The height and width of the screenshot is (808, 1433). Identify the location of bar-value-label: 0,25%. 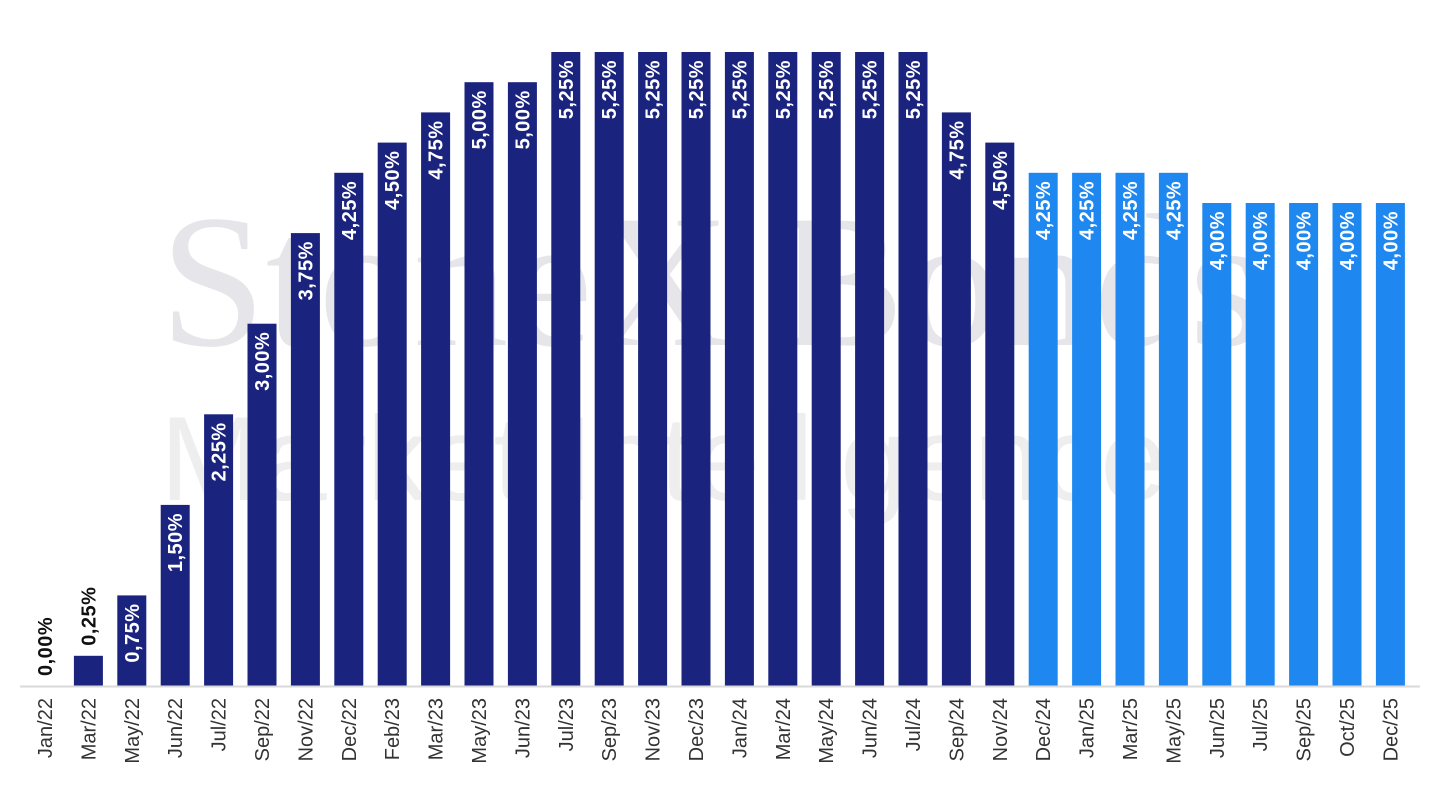
(89, 616).